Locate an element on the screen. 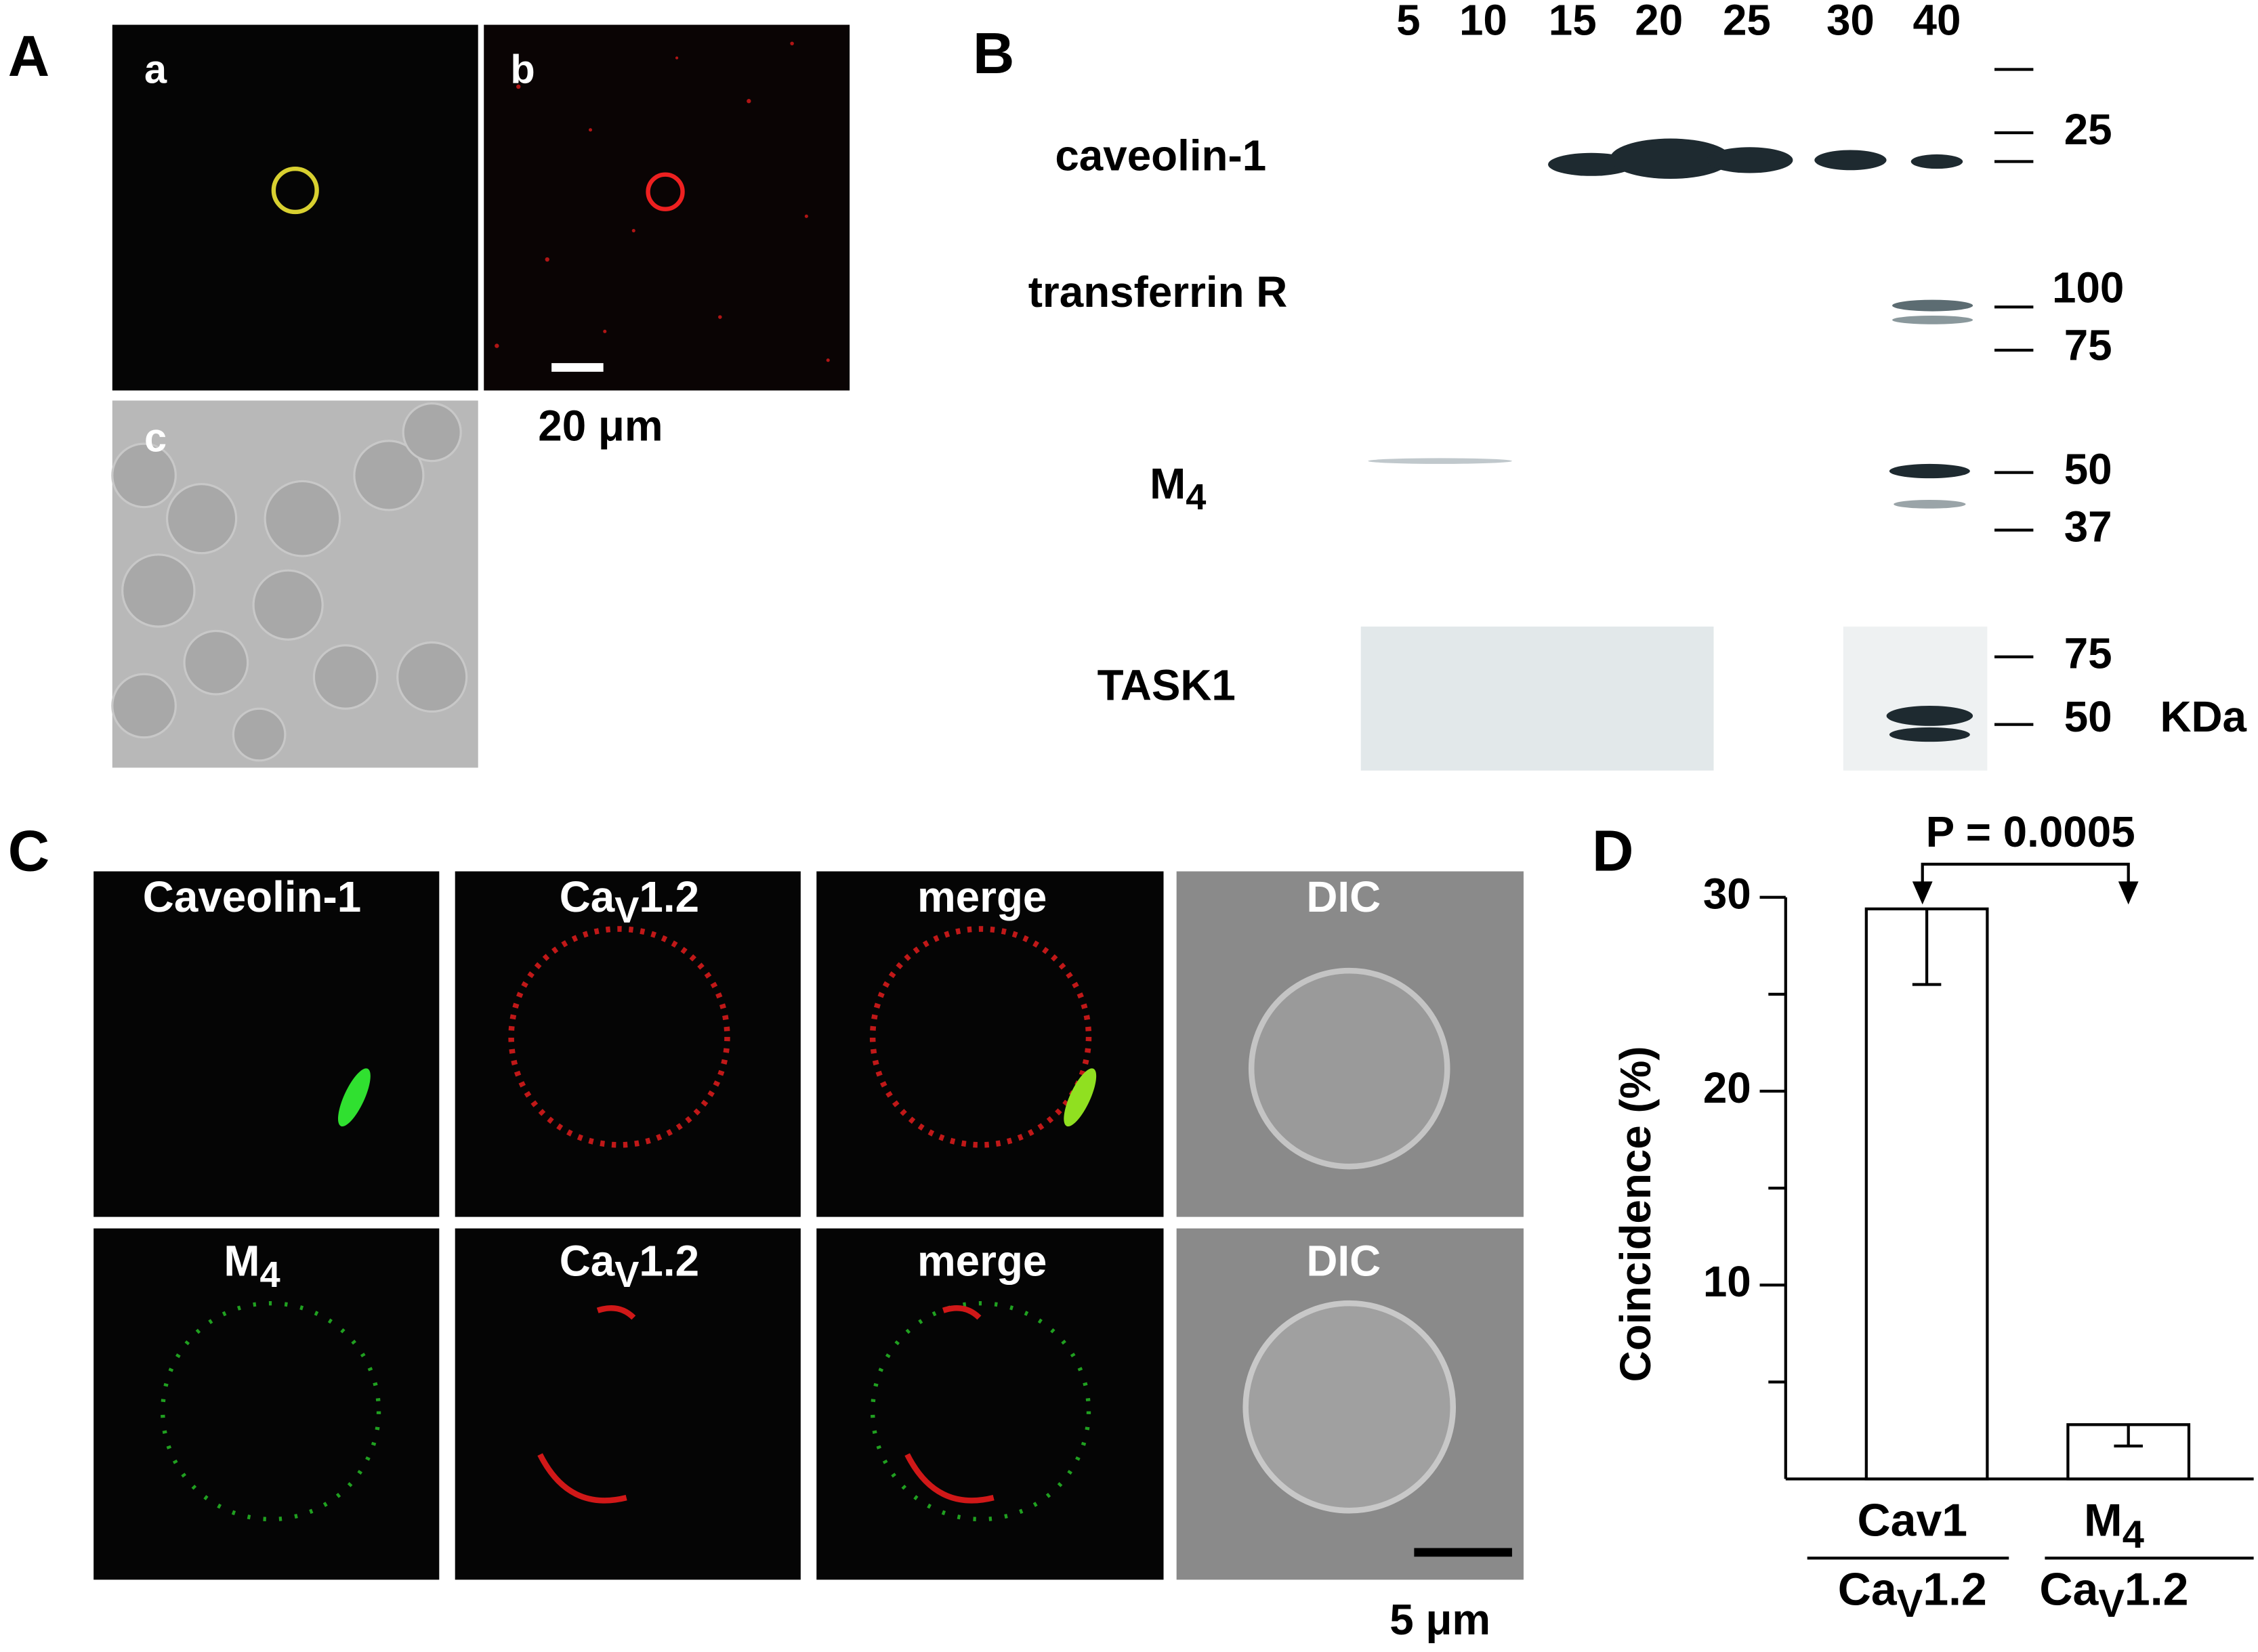 This screenshot has width=2258, height=1652. scale-label: 20 μm is located at coordinates (600, 426).